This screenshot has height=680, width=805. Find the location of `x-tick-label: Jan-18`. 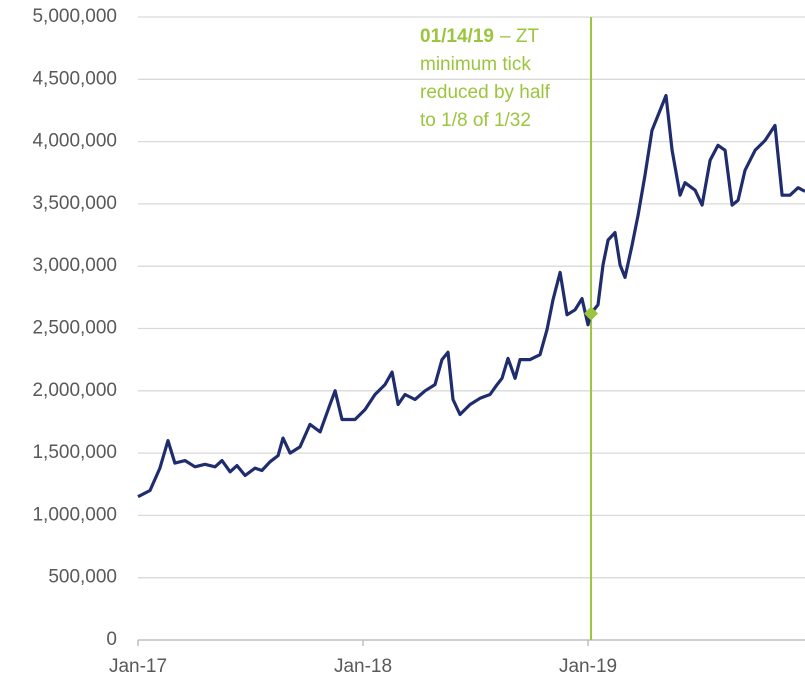

x-tick-label: Jan-18 is located at coordinates (363, 666).